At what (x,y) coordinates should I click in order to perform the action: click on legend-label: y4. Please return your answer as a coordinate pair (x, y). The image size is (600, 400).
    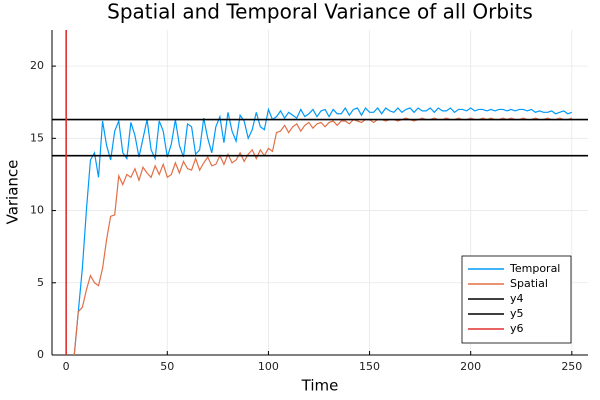
    Looking at the image, I should click on (517, 298).